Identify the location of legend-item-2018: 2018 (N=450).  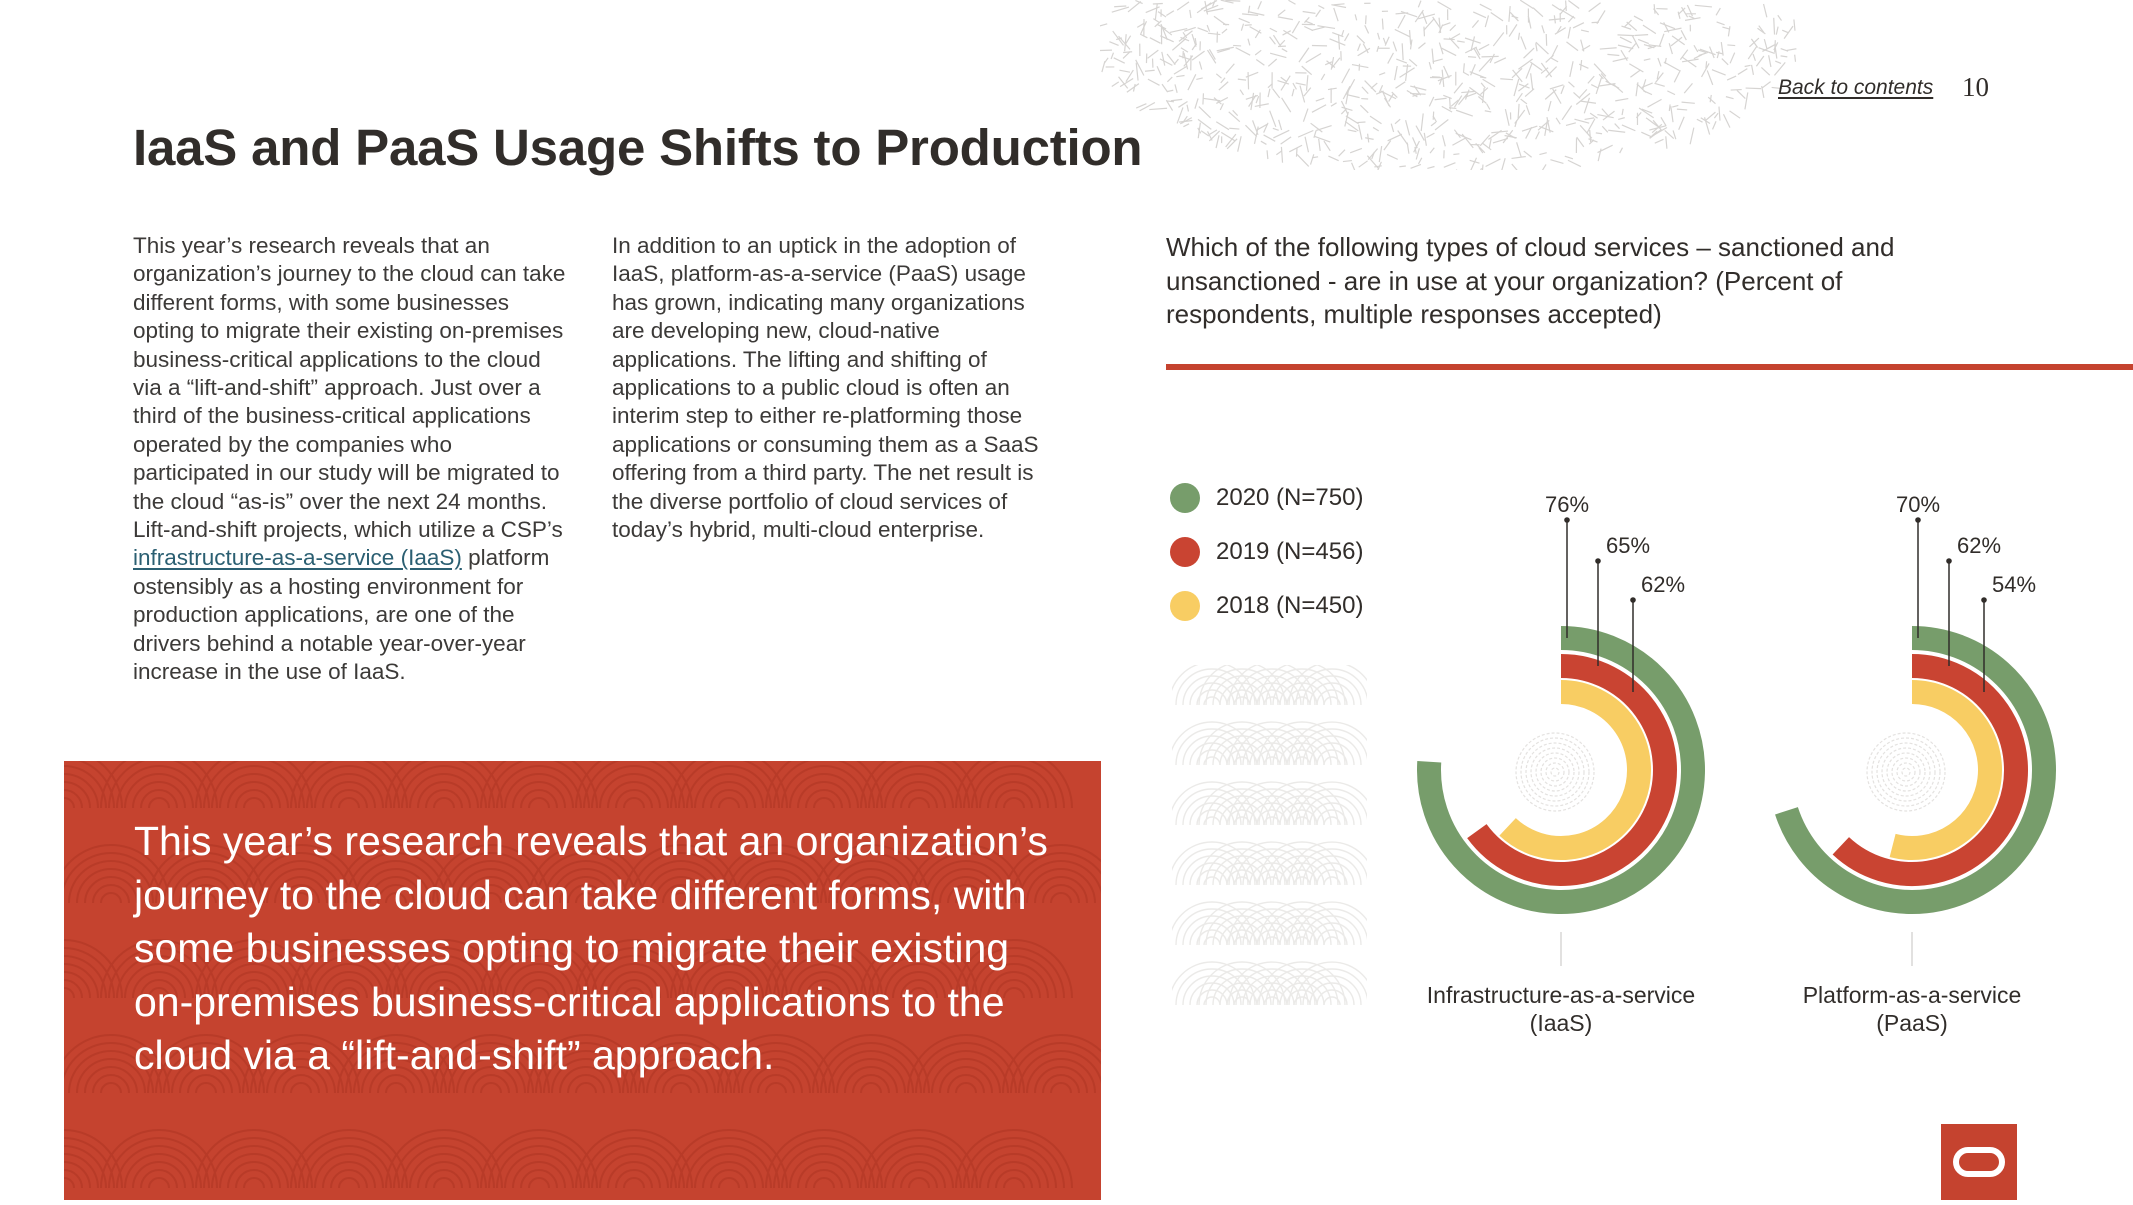
(1266, 606).